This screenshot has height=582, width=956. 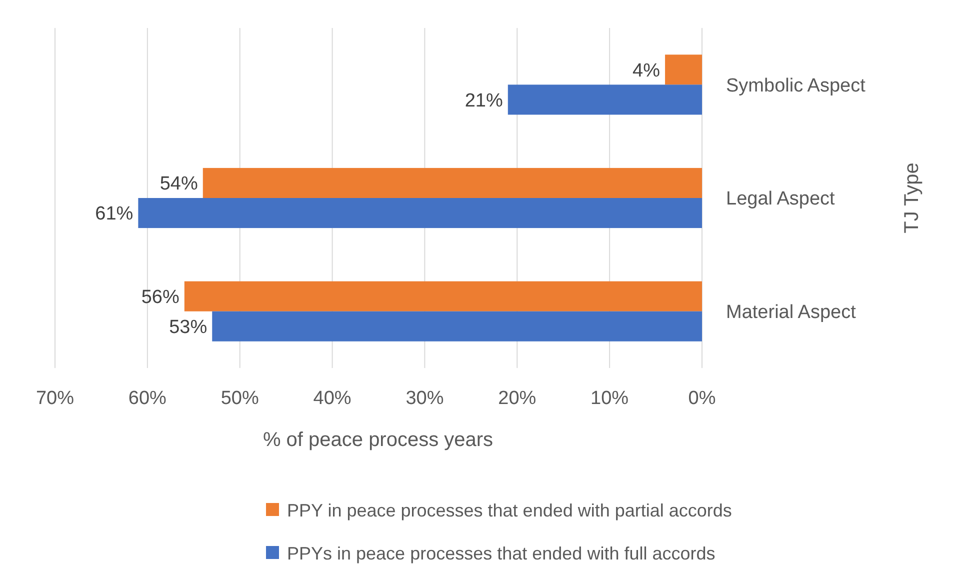 I want to click on x-tick-label: 20%, so click(x=517, y=398).